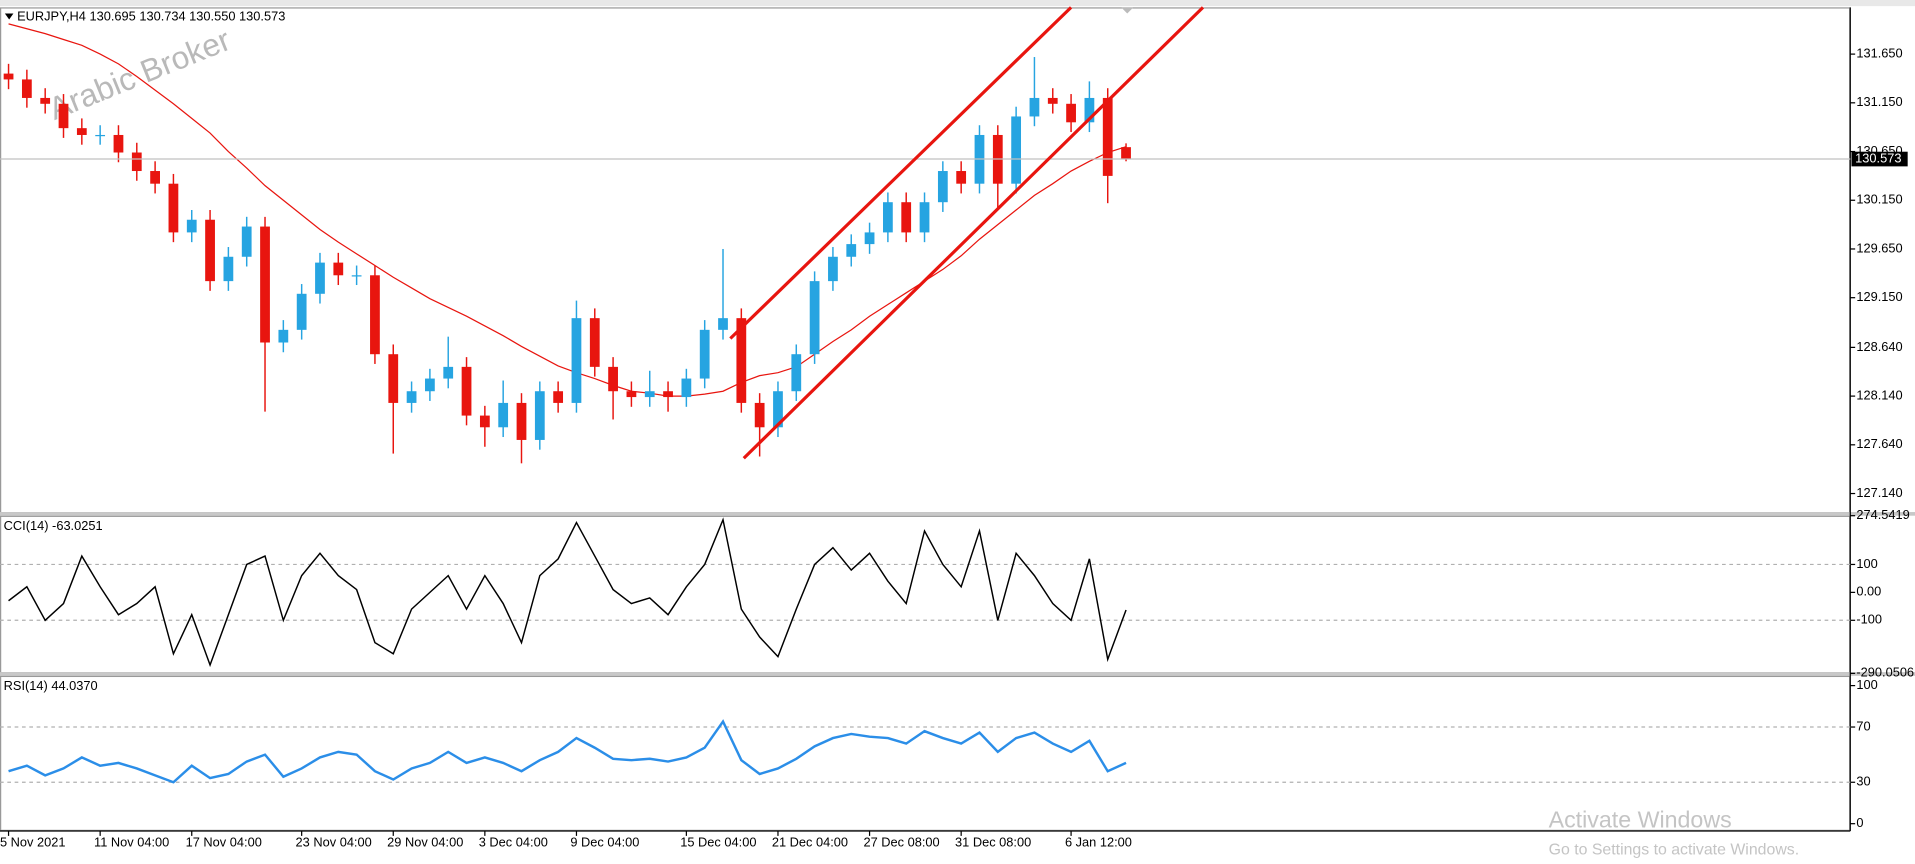 The image size is (1915, 864). I want to click on activation-hint: Go to Settings to activate Windows., so click(1674, 850).